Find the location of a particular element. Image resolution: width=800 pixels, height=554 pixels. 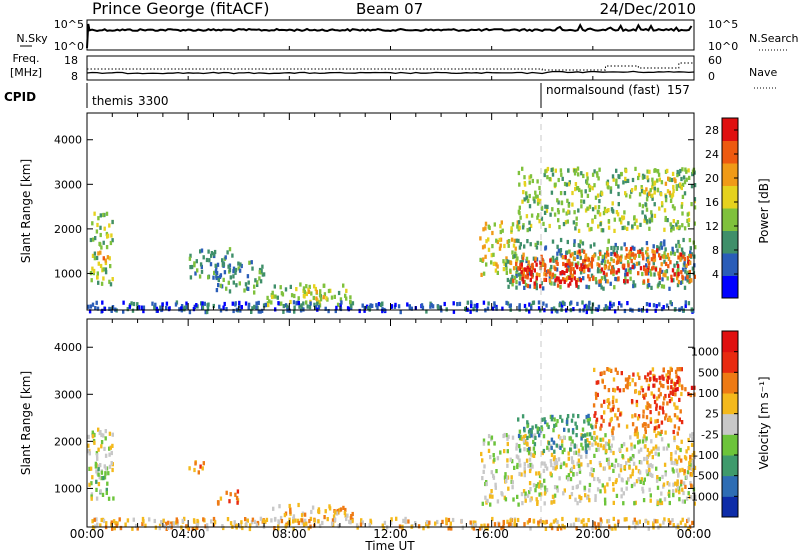

time-tick-label: 00:00 is located at coordinates (87, 534).